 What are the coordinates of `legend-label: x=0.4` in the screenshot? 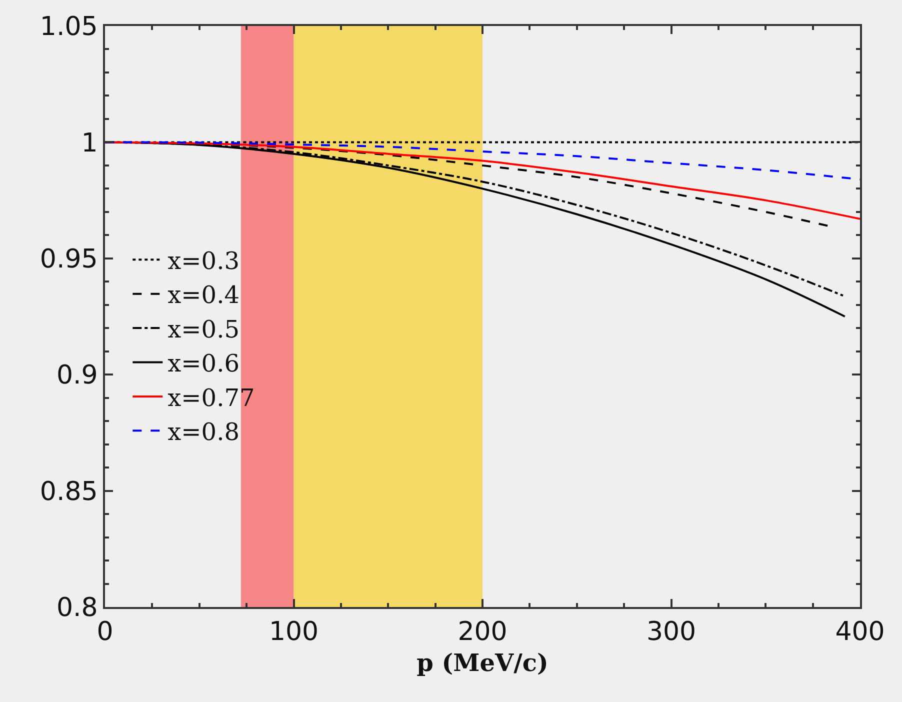 It's located at (204, 295).